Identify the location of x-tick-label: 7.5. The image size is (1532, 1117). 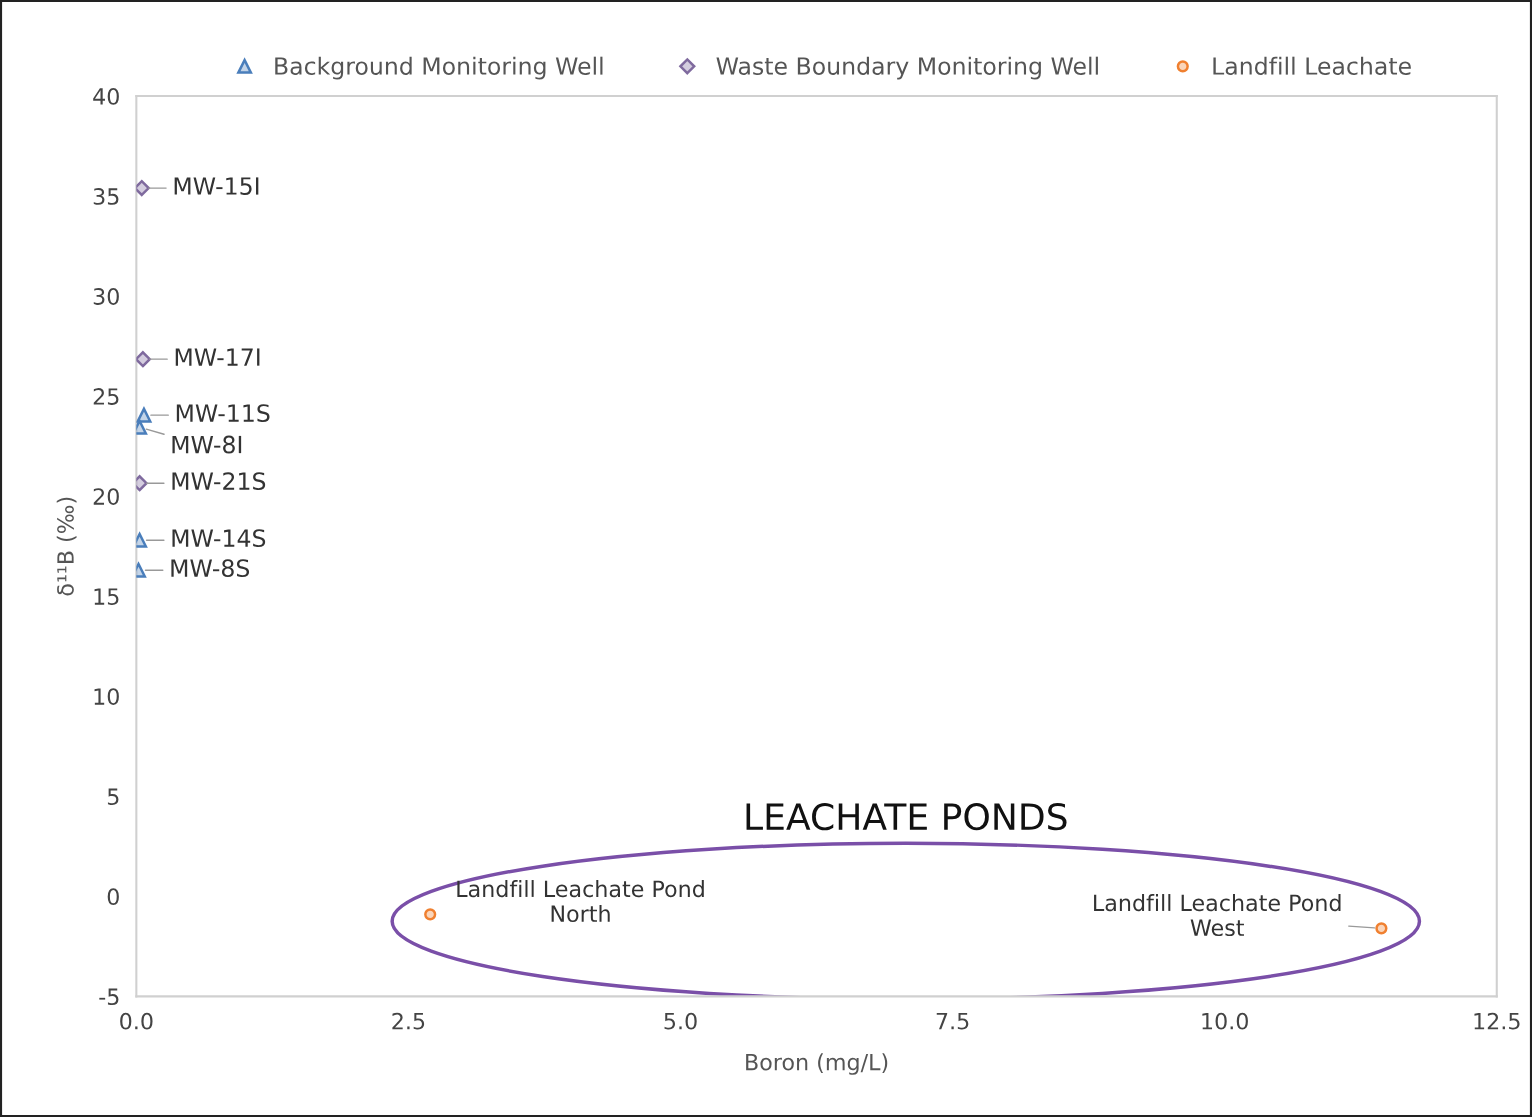
(952, 1021).